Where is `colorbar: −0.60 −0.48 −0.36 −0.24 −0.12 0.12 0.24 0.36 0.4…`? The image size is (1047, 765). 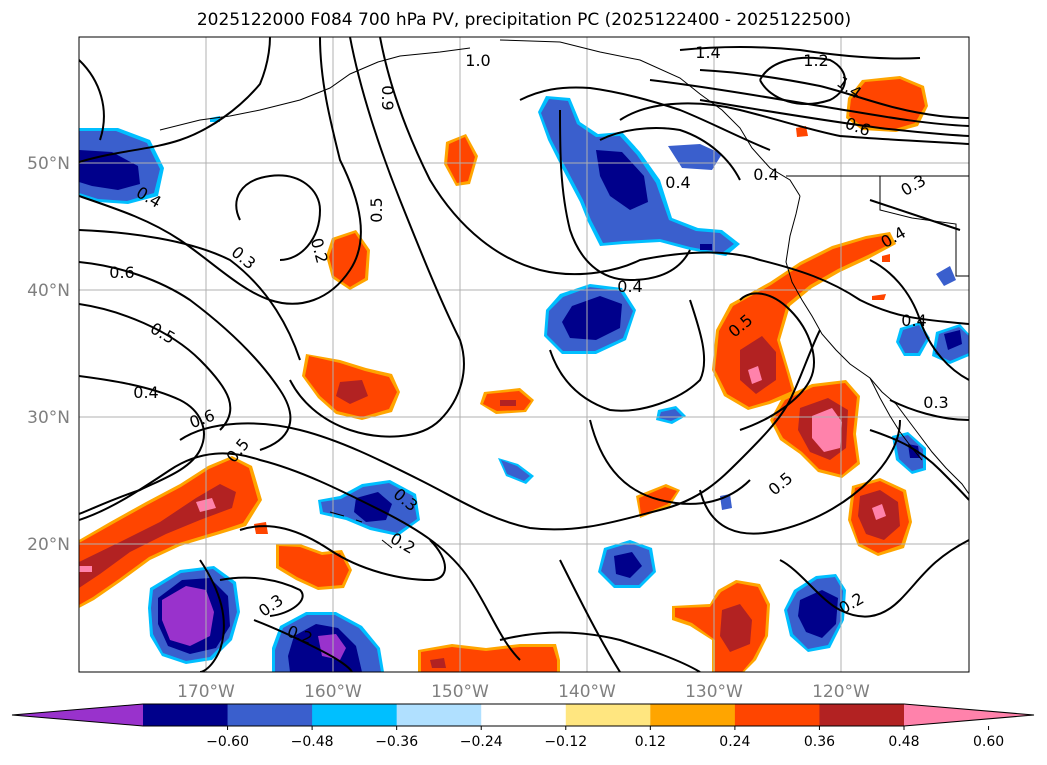 colorbar: −0.60 −0.48 −0.36 −0.24 −0.12 0.12 0.24 0.36 0.4… is located at coordinates (523, 726).